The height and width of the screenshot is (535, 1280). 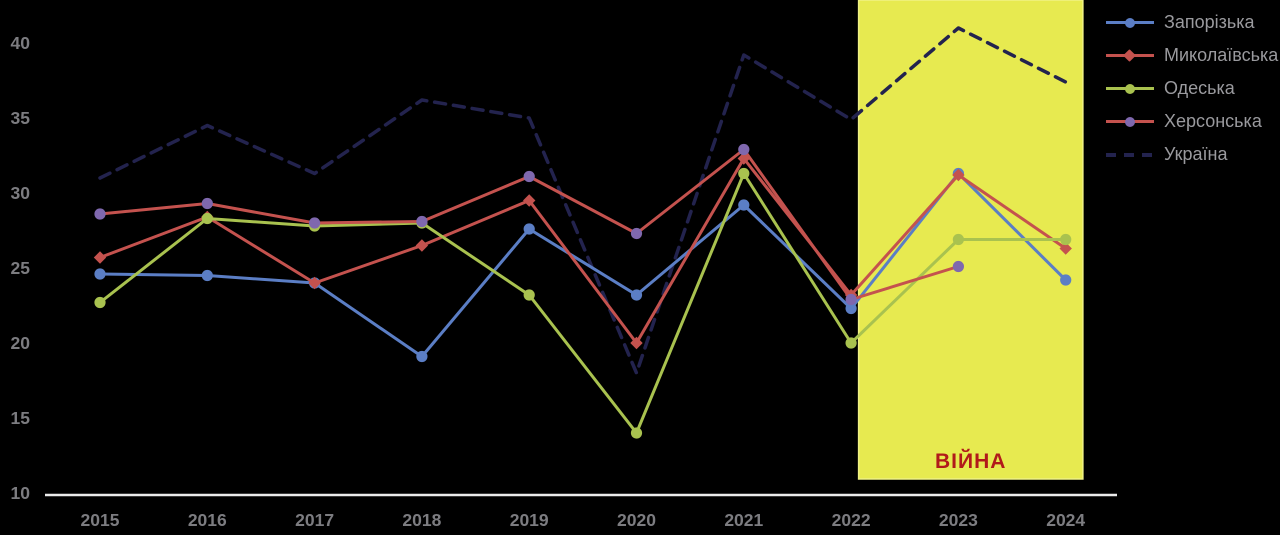 What do you see at coordinates (1213, 121) in the screenshot?
I see `legend-label: Херсонська` at bounding box center [1213, 121].